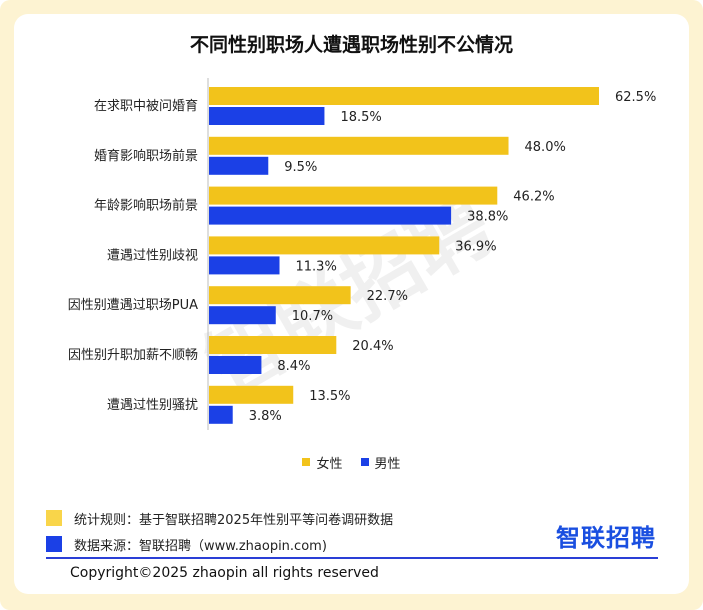  Describe the element at coordinates (329, 396) in the screenshot. I see `data-label-female: 13.5%` at that location.